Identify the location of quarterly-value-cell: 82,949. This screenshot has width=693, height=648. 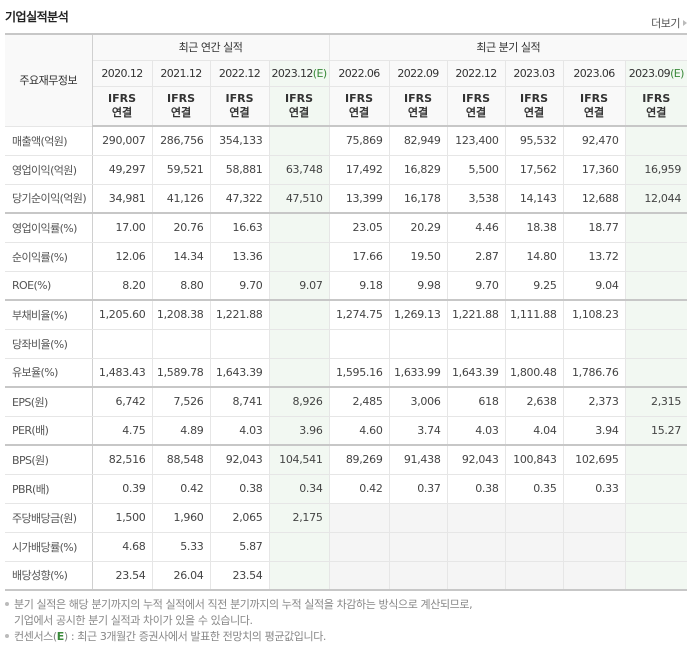
(418, 140).